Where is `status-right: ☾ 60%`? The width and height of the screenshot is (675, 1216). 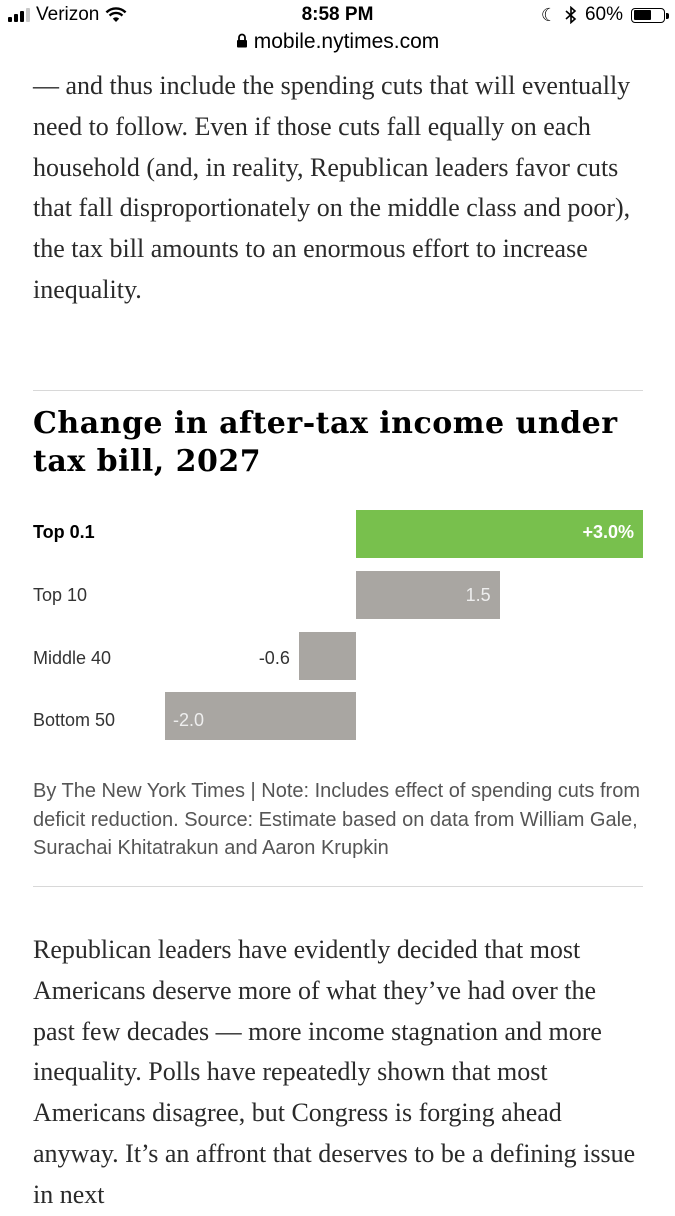
status-right: ☾ 60% is located at coordinates (604, 15).